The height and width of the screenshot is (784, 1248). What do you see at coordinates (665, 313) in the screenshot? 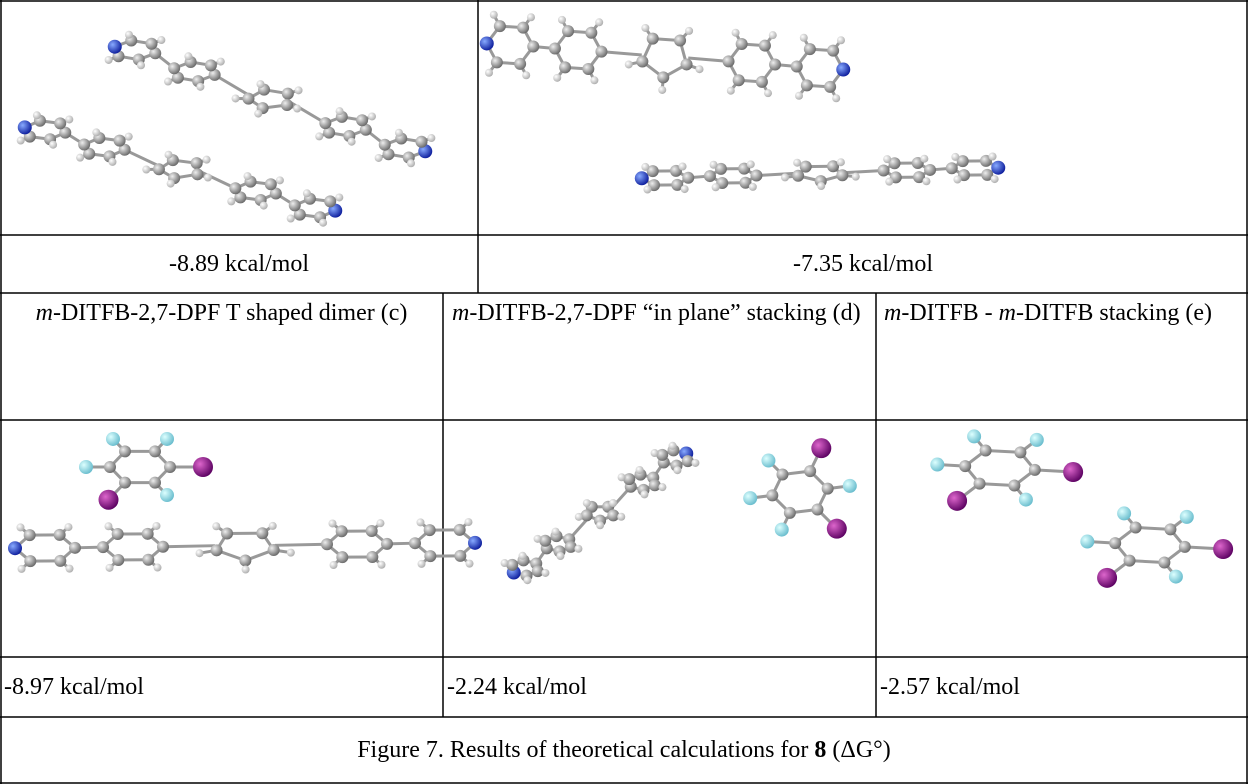
I see `label-text: -DITFB-2,7-DPF “in plane” stacking (d)` at bounding box center [665, 313].